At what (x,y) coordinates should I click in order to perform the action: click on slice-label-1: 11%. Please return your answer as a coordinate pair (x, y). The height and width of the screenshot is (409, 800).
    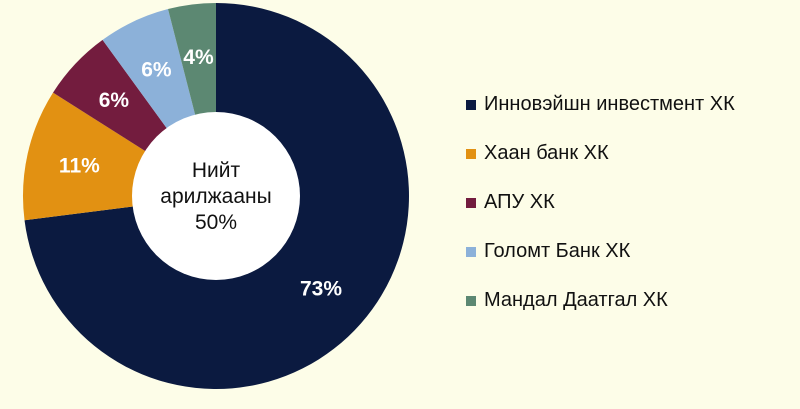
    Looking at the image, I should click on (79, 165).